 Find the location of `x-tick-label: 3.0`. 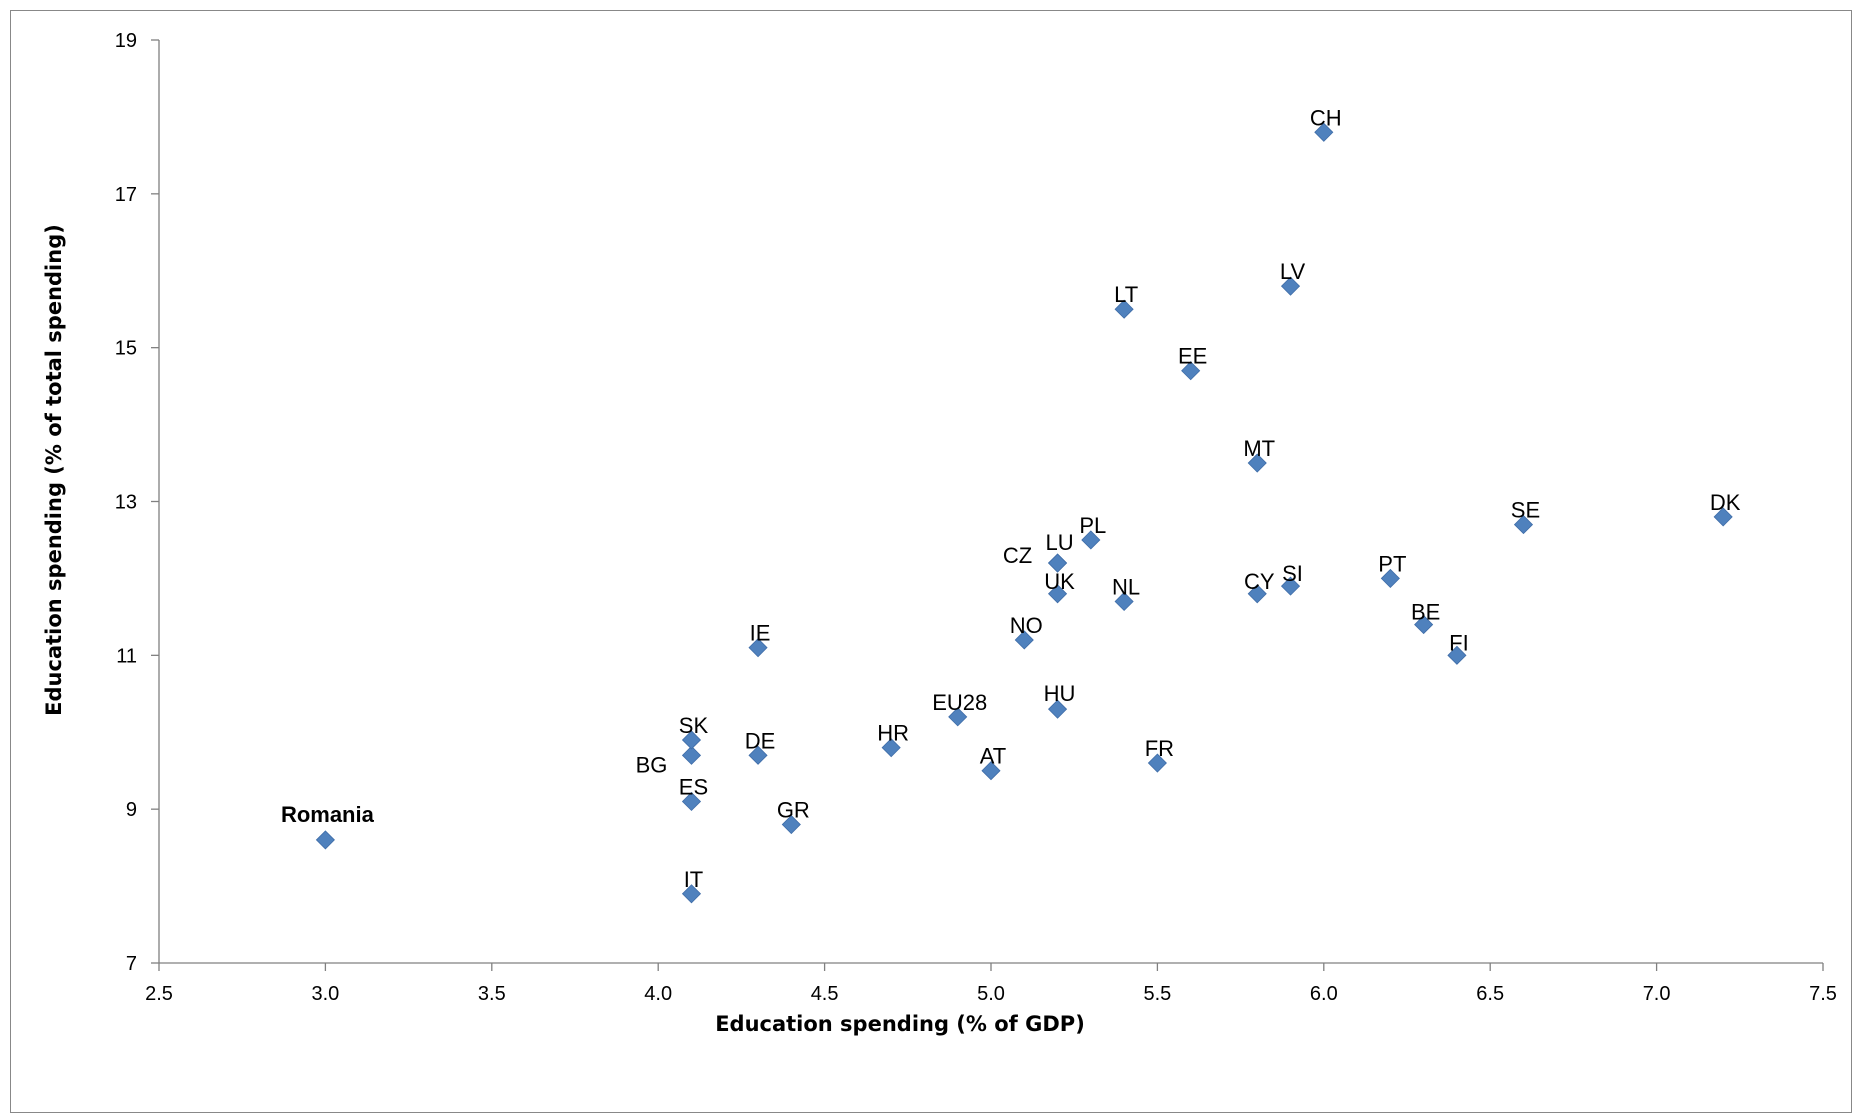

x-tick-label: 3.0 is located at coordinates (325, 994).